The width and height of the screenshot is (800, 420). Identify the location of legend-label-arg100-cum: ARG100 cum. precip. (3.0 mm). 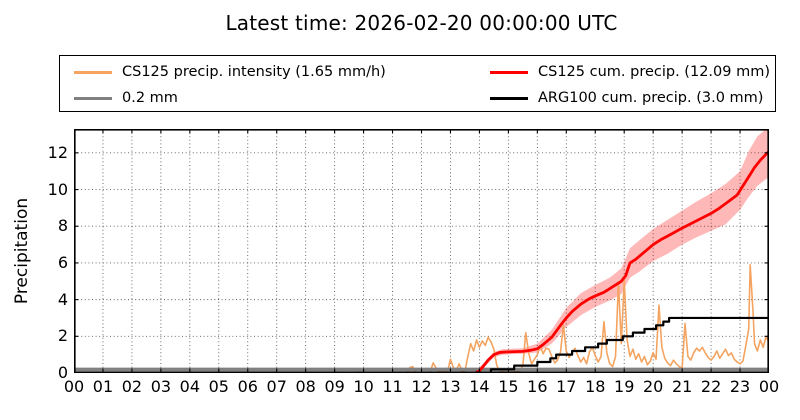
(651, 98).